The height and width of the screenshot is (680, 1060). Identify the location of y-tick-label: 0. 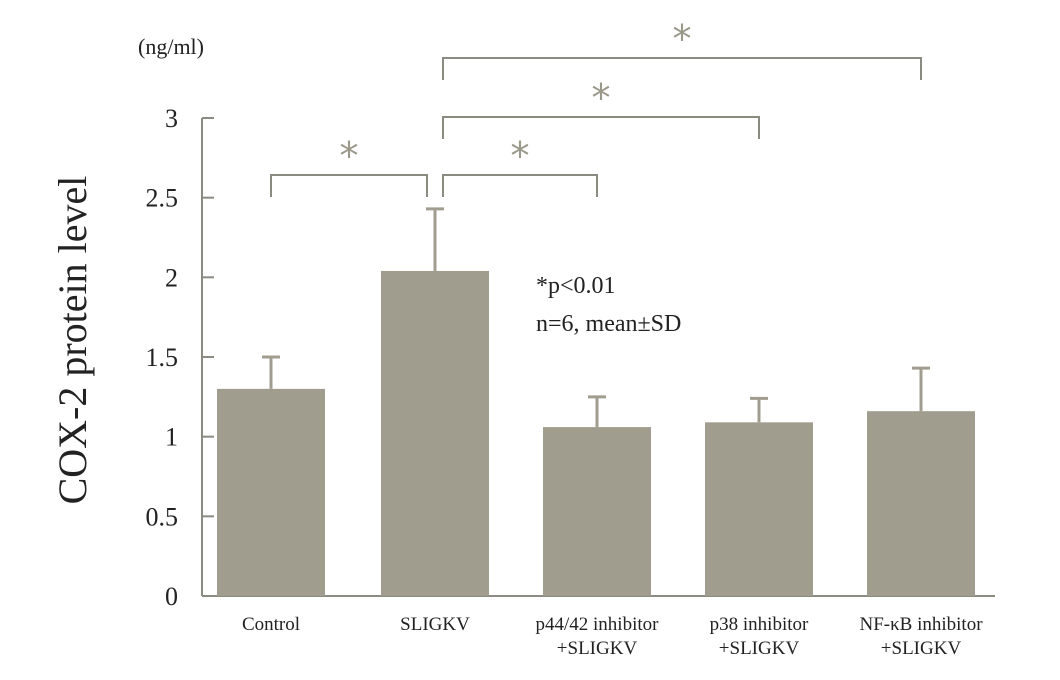
(171, 596).